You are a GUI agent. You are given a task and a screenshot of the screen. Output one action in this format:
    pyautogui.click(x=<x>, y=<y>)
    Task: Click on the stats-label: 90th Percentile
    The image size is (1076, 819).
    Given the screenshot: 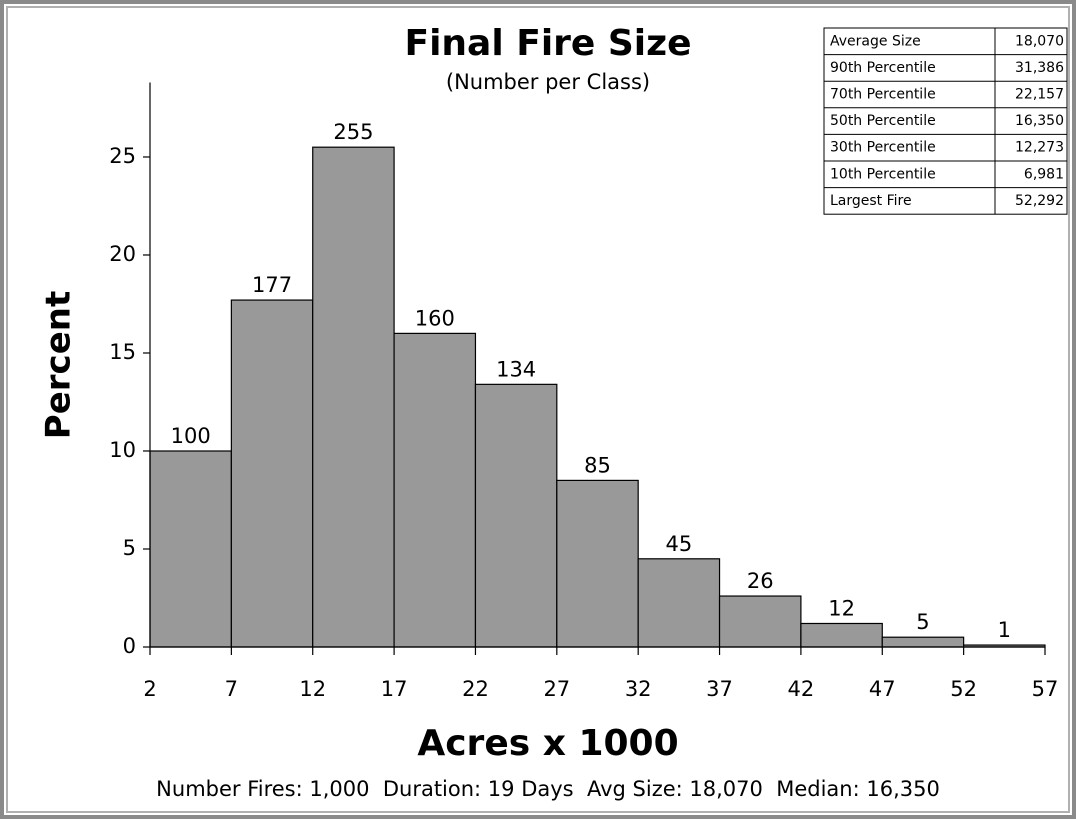 What is the action you would take?
    pyautogui.click(x=883, y=68)
    